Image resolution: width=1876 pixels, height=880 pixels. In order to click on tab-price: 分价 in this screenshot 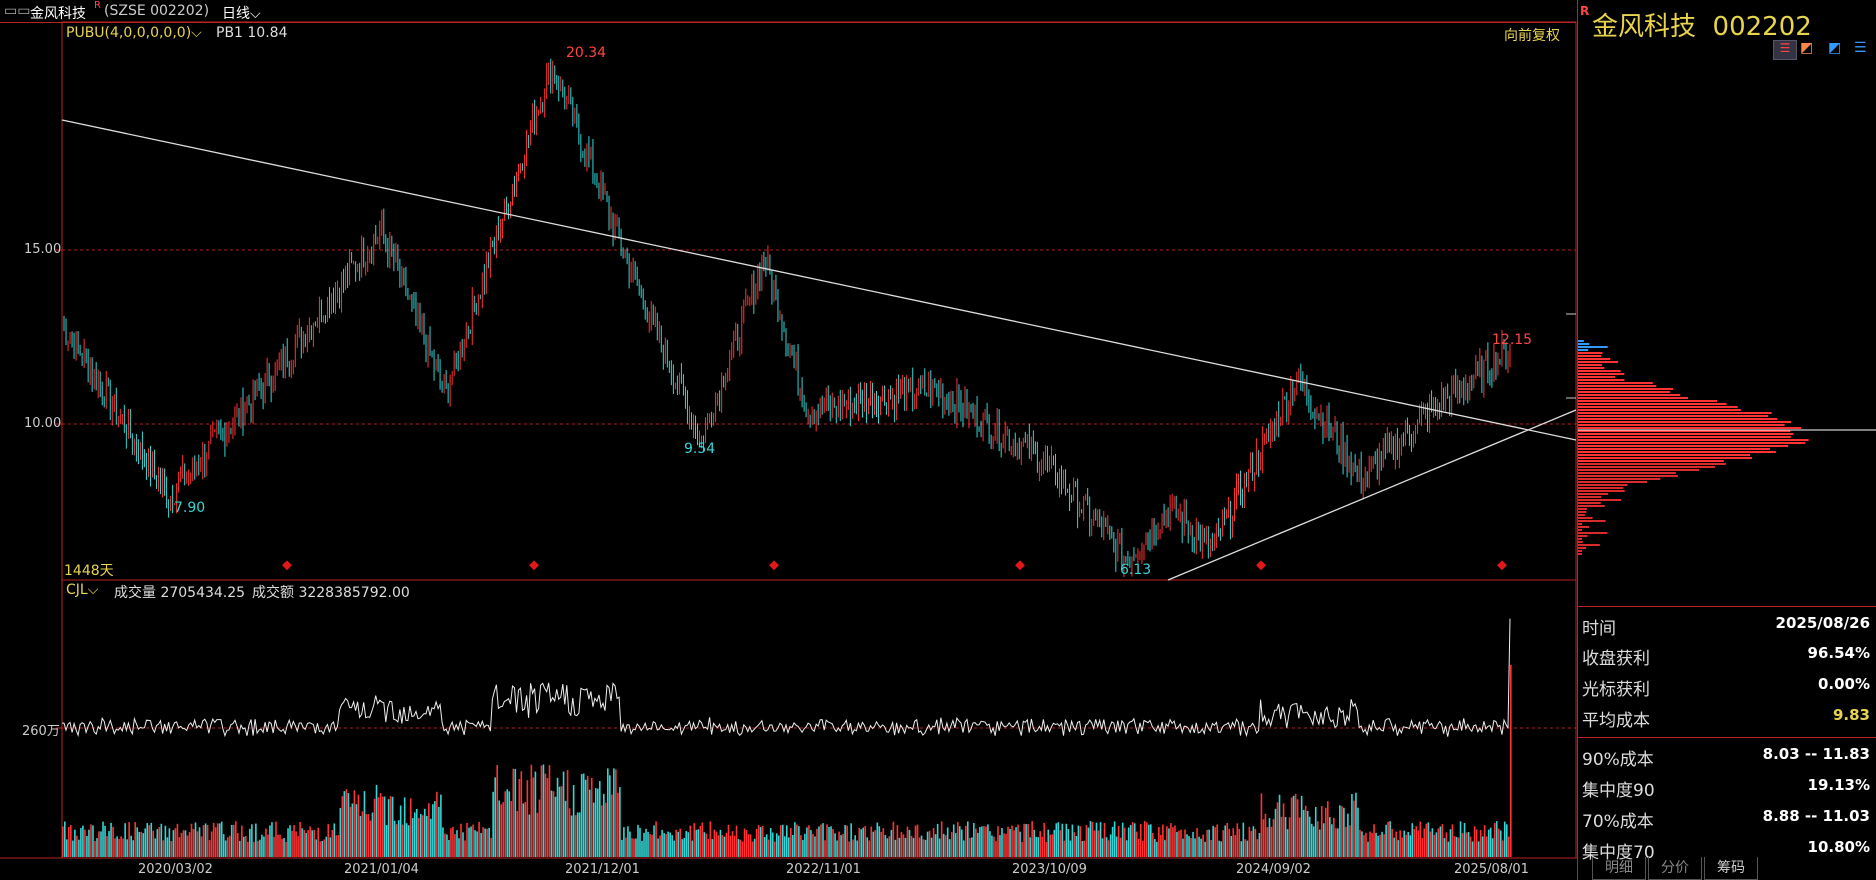, I will do `click(1675, 868)`.